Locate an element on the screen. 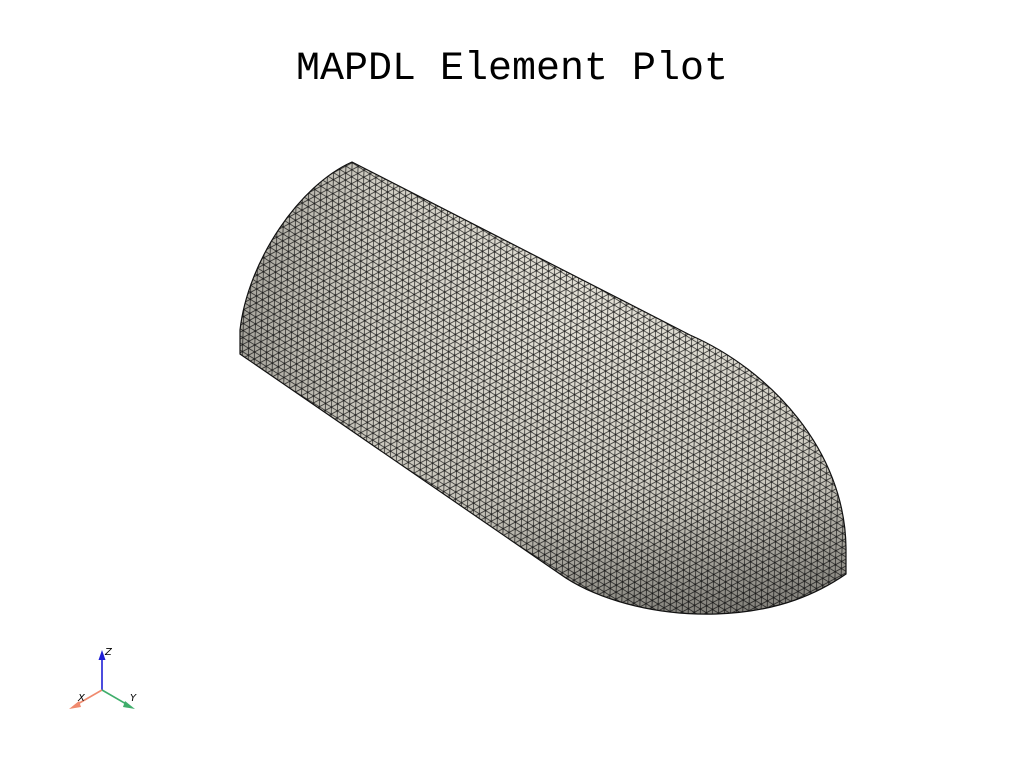  y-axis: Y is located at coordinates (119, 699).